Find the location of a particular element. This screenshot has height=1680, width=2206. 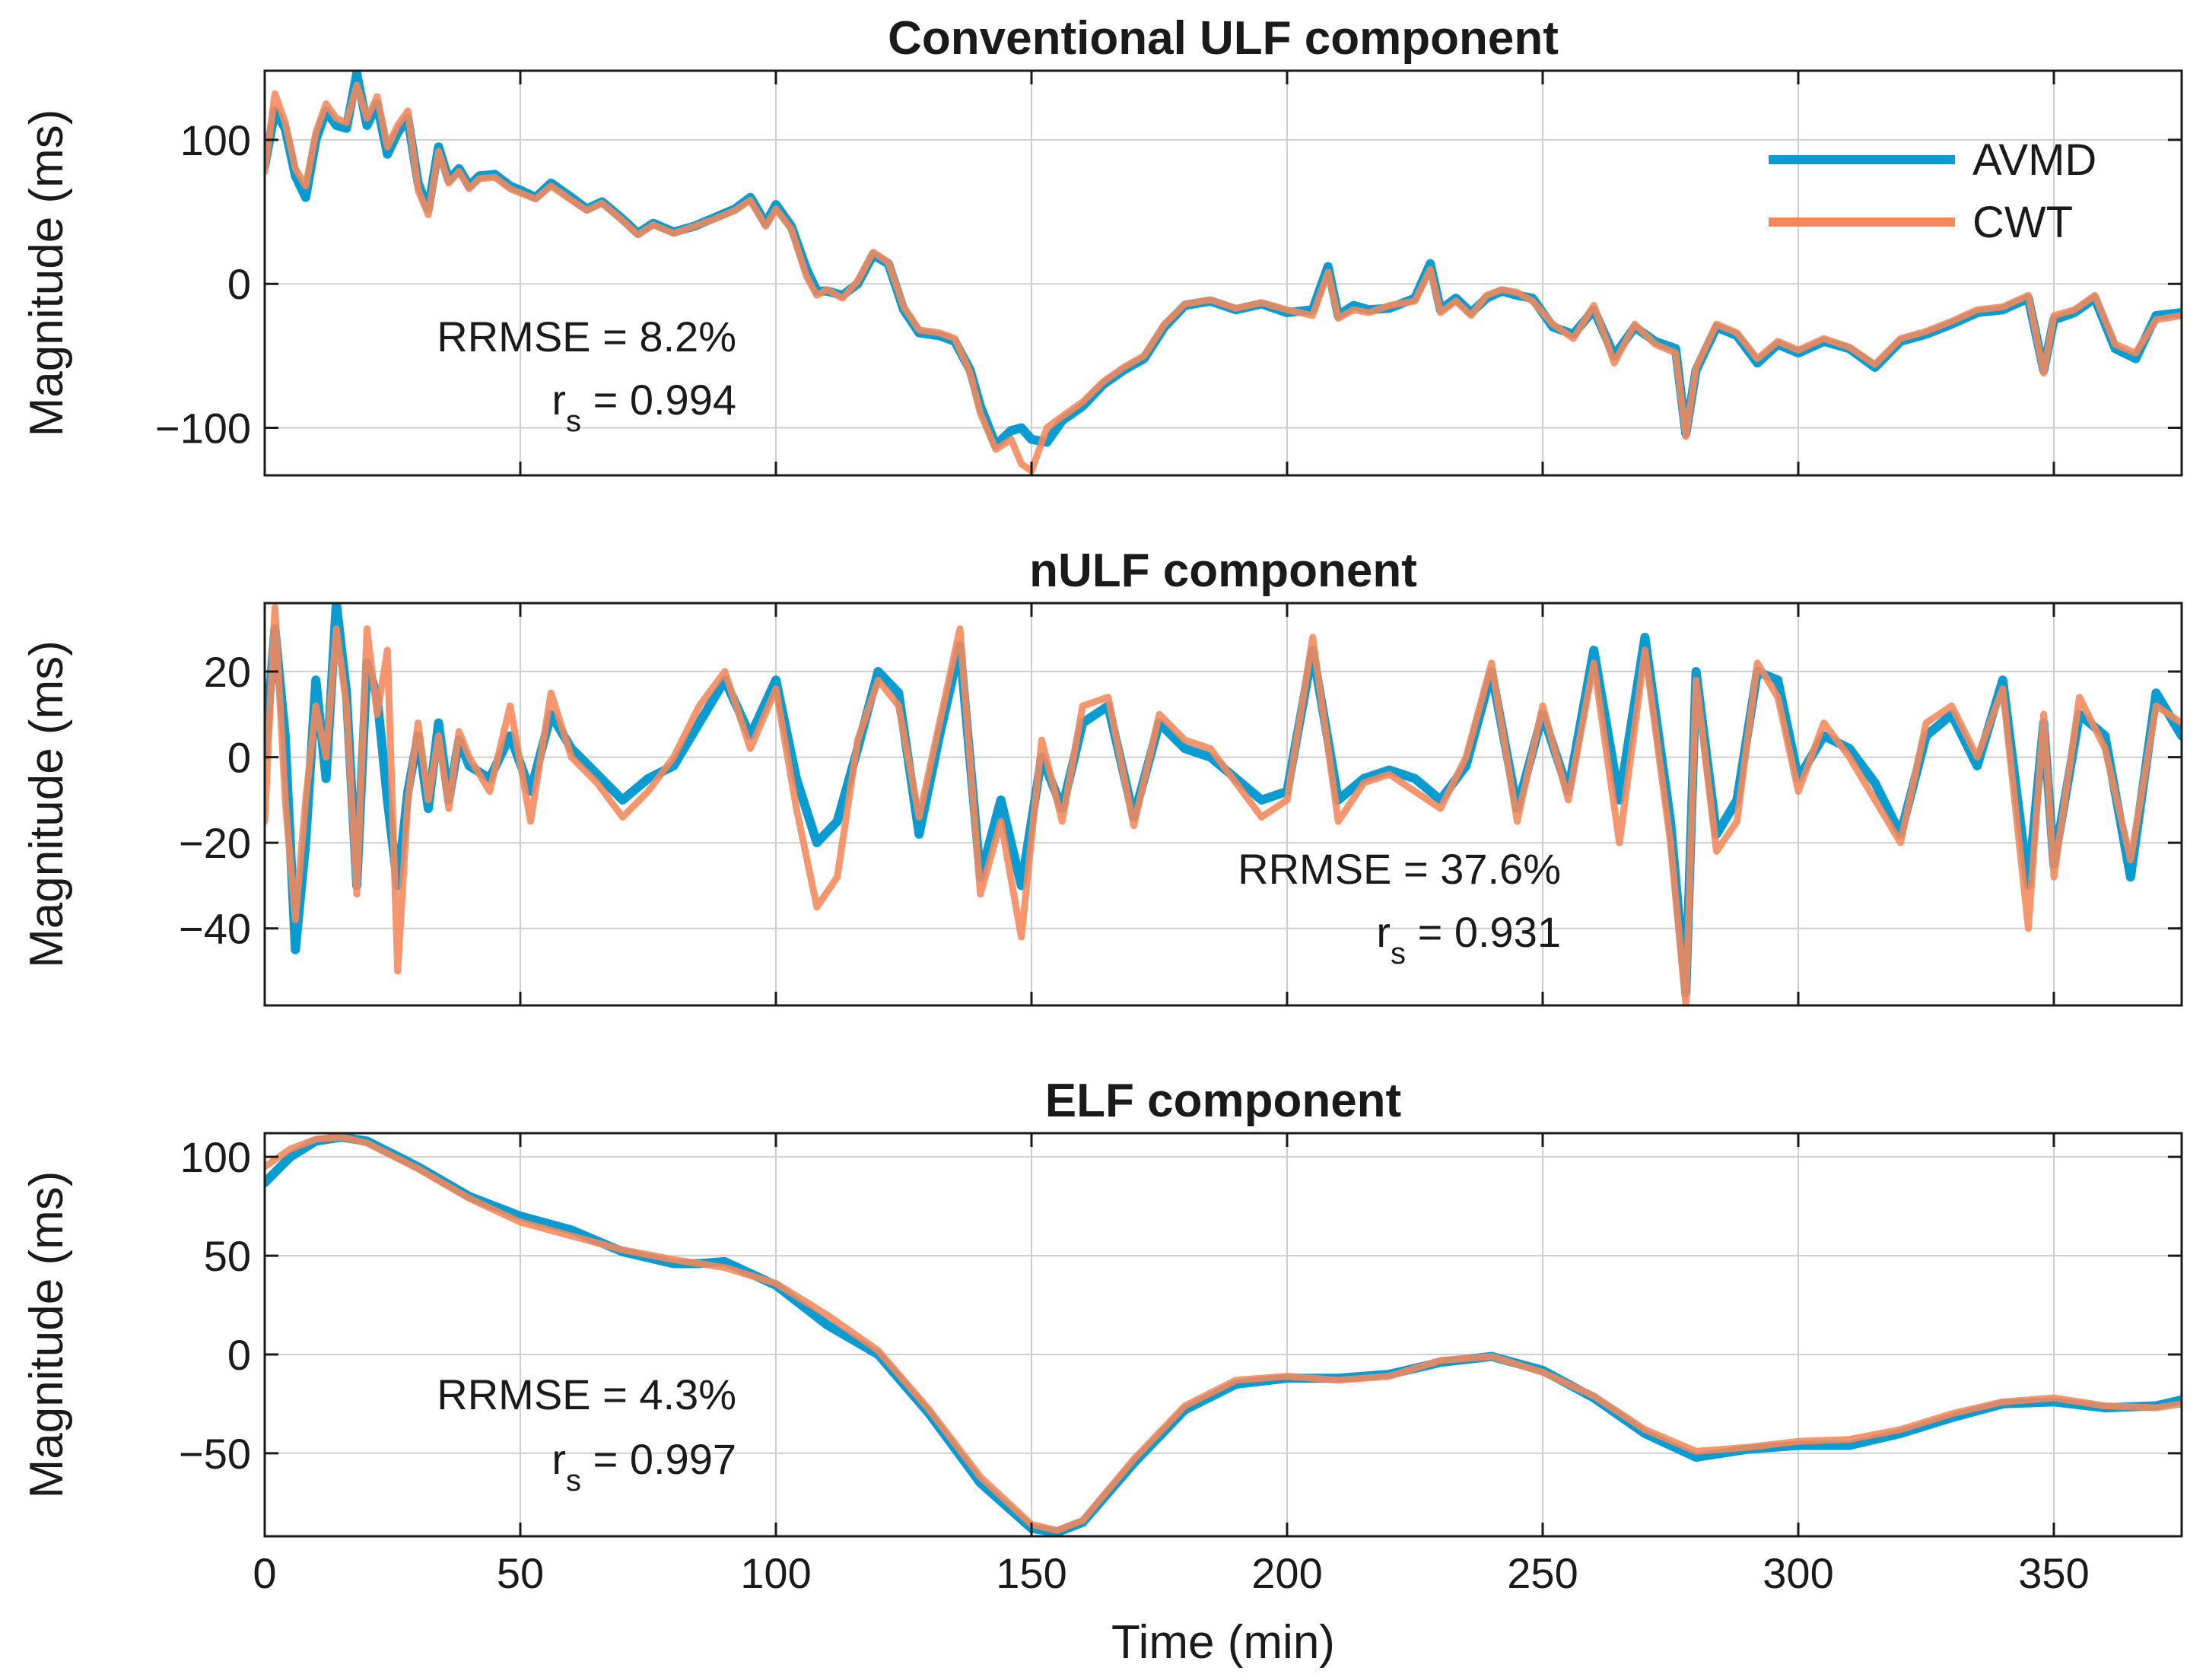

x-tick-label: 200 is located at coordinates (1286, 1573).